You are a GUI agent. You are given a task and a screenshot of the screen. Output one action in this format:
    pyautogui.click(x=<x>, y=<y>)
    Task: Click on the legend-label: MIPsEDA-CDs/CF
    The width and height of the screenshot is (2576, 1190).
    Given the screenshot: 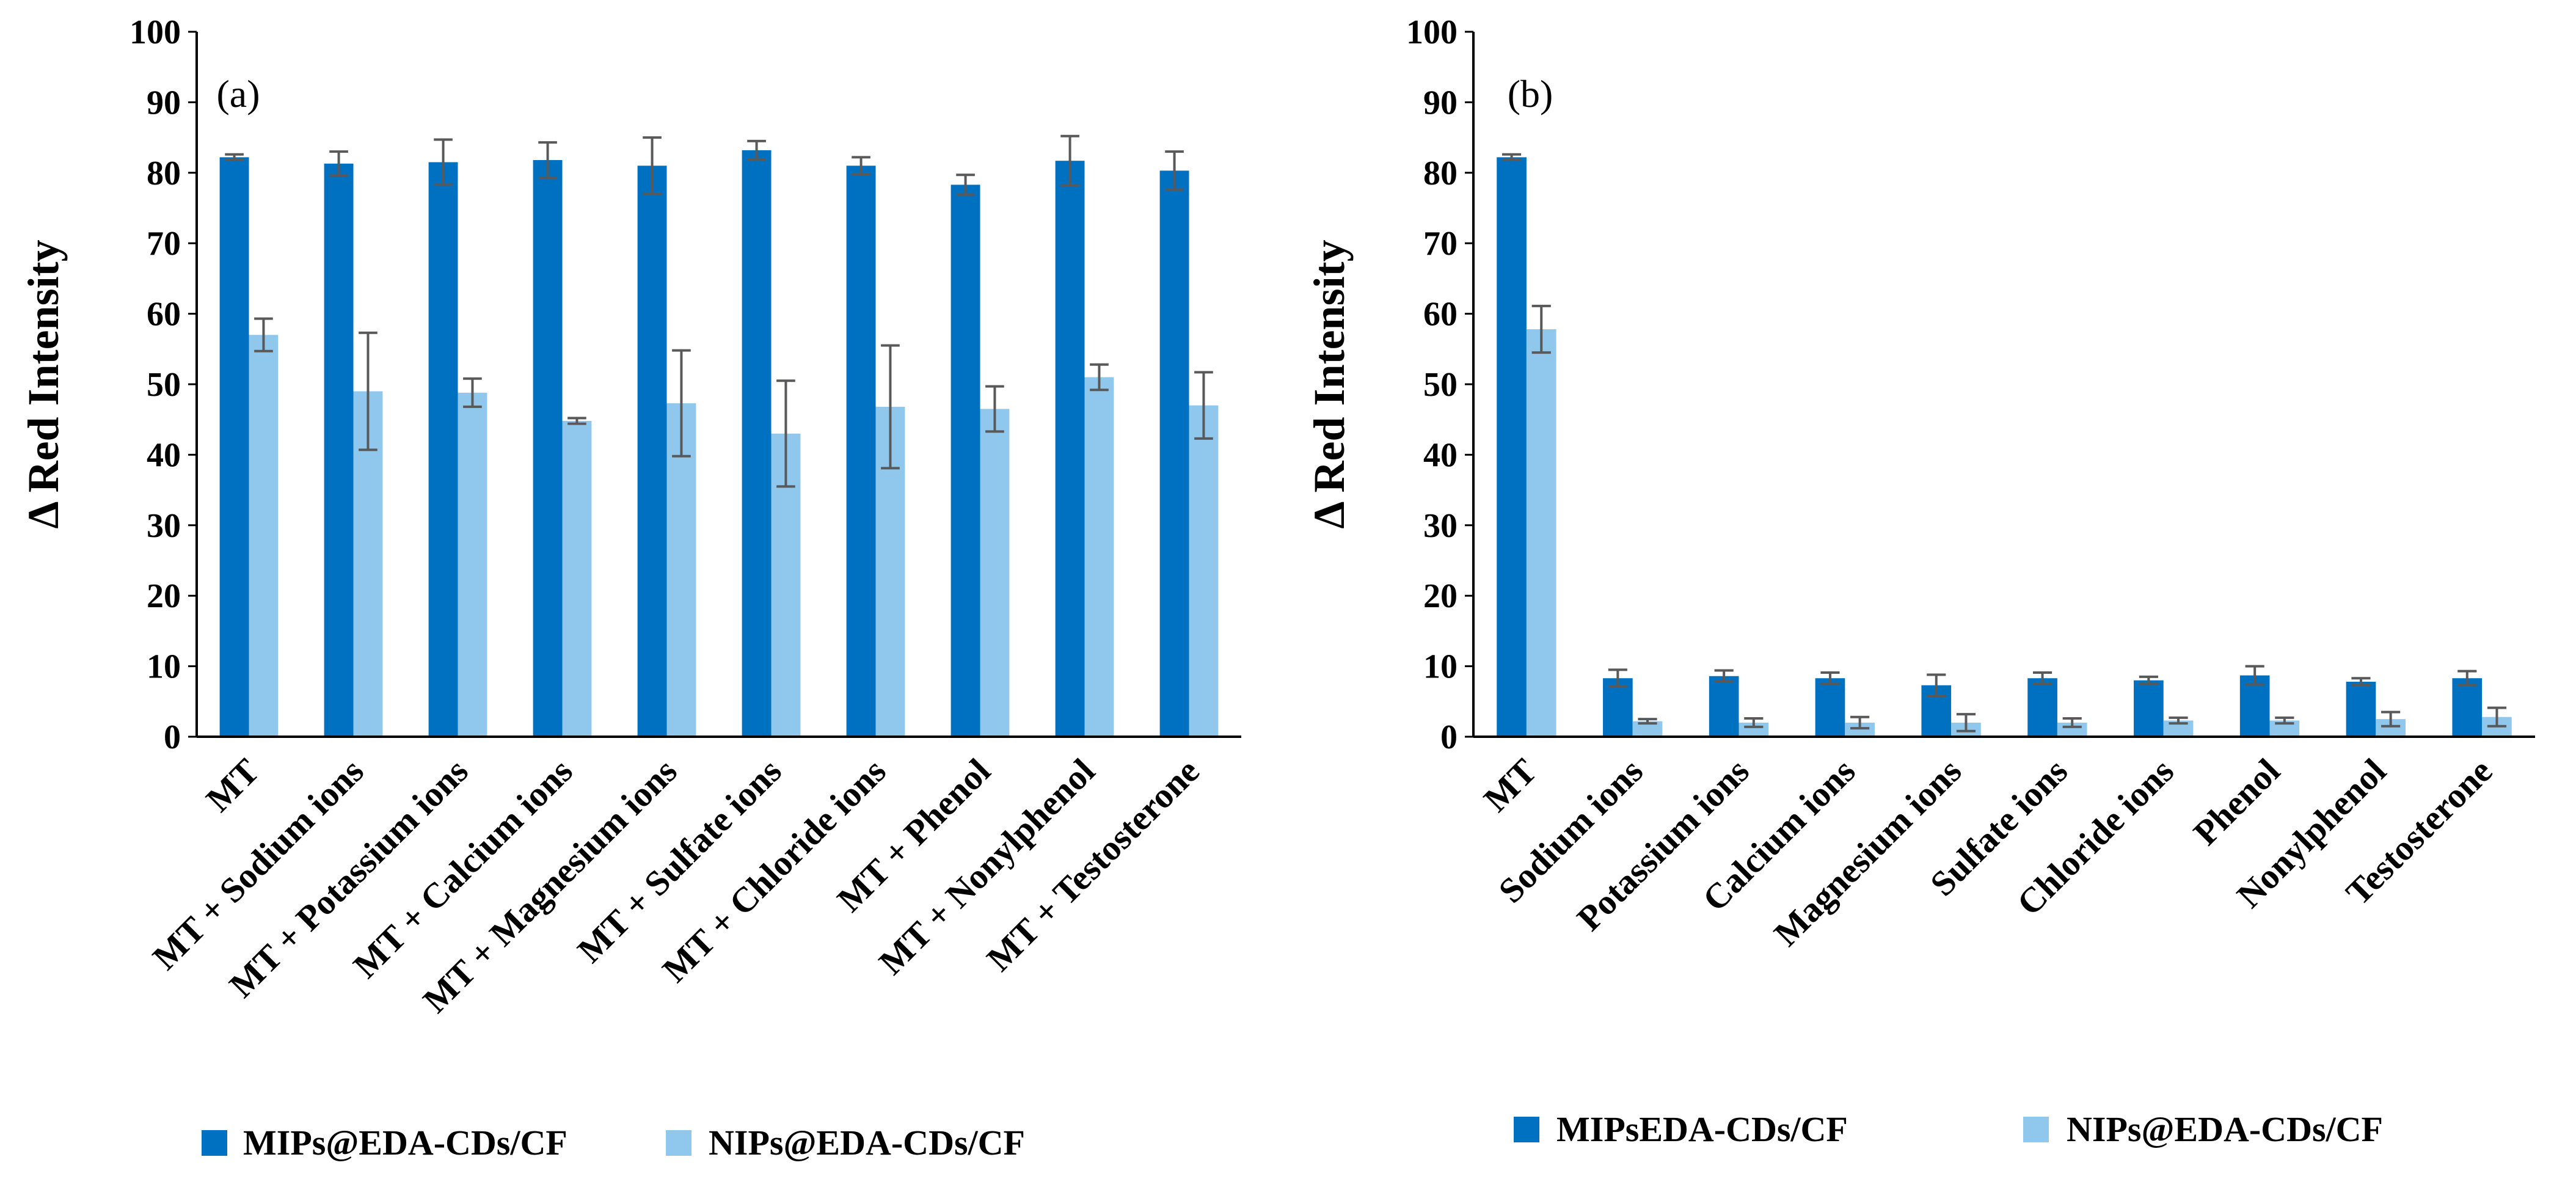 What is the action you would take?
    pyautogui.click(x=1702, y=1129)
    